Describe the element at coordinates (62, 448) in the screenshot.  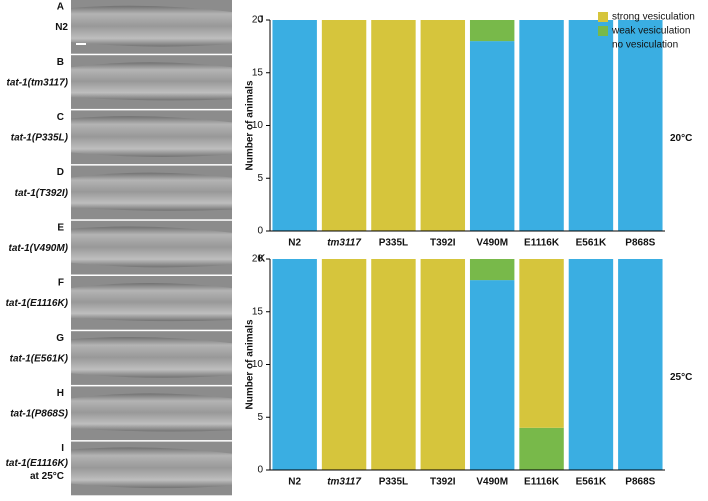
I see `panel-letter: I` at that location.